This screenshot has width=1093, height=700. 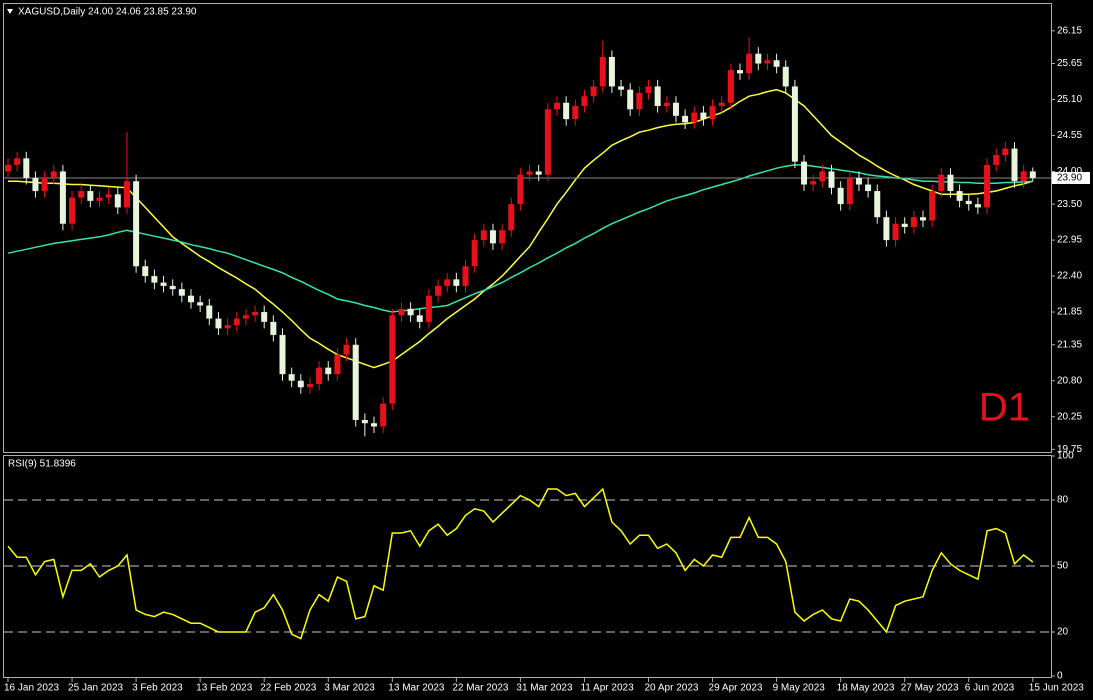 What do you see at coordinates (1069, 135) in the screenshot?
I see `y-tick-label: 24.55` at bounding box center [1069, 135].